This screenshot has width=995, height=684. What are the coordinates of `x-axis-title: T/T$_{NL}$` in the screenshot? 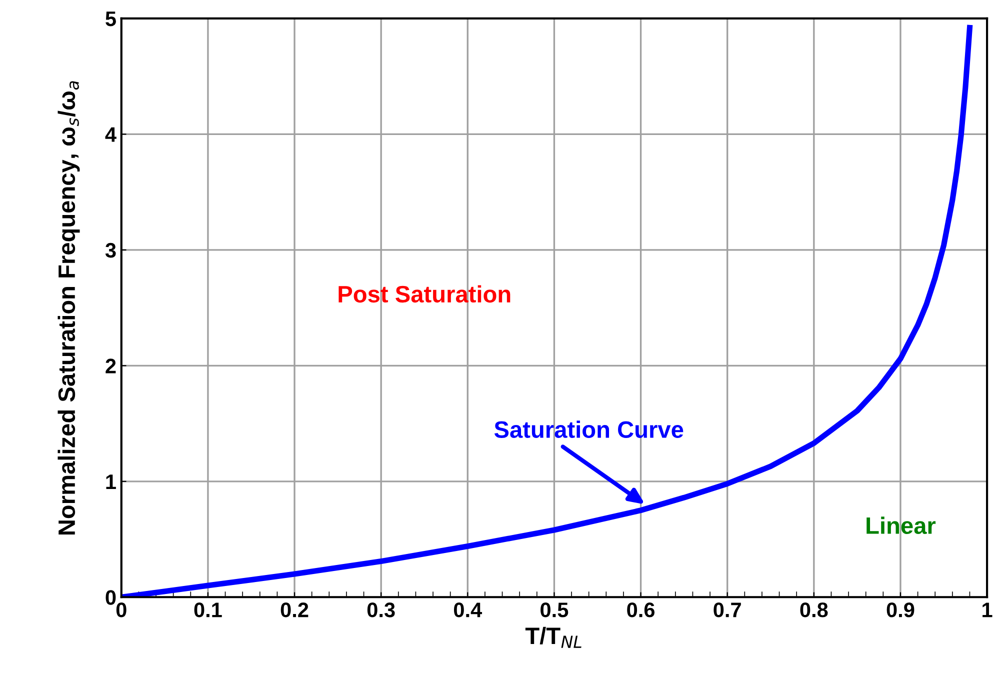 It's located at (553, 637).